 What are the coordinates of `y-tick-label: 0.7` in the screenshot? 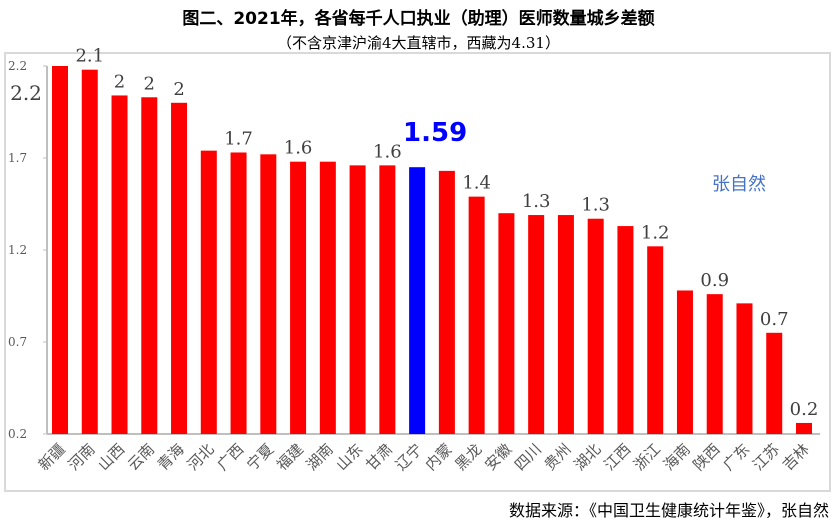 It's located at (17, 342).